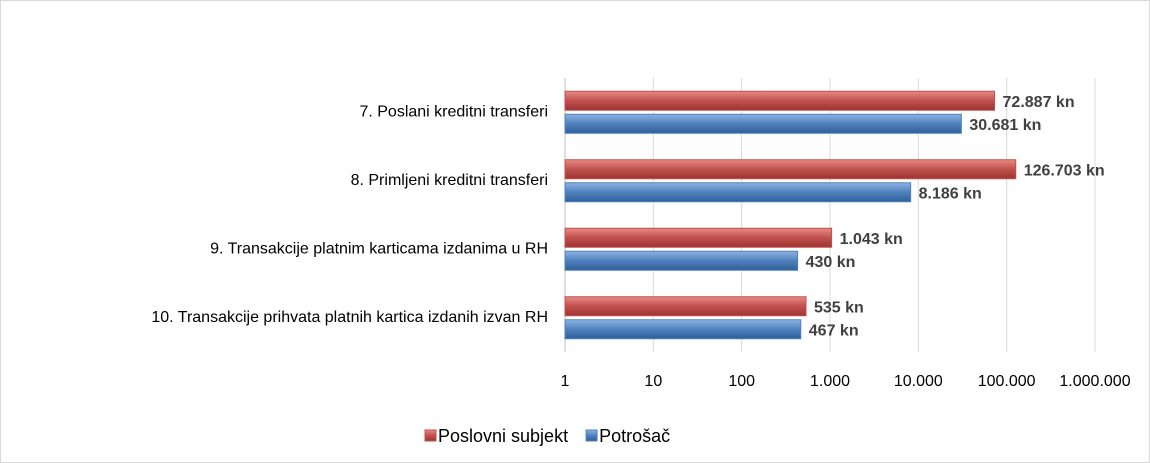 This screenshot has width=1150, height=463. What do you see at coordinates (565, 381) in the screenshot?
I see `x-tick-label: 1` at bounding box center [565, 381].